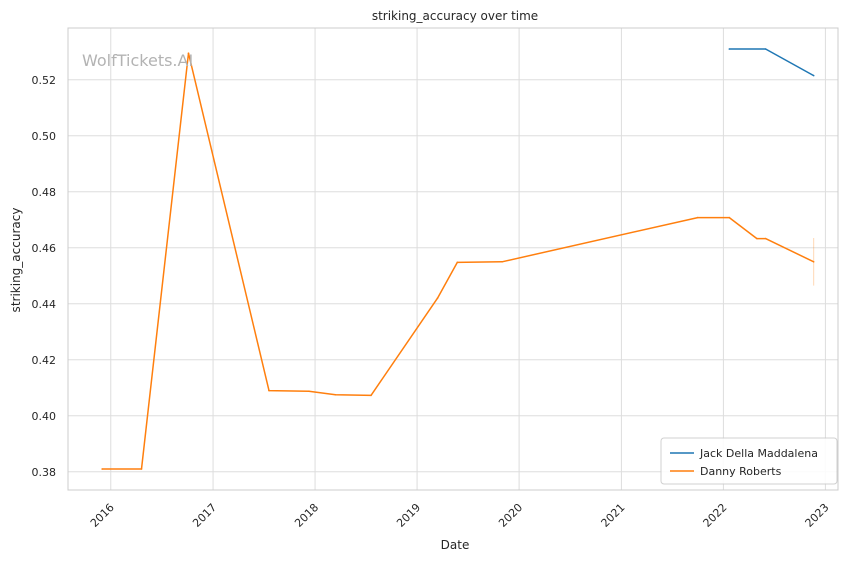 This screenshot has height=561, width=852. Describe the element at coordinates (460, 515) in the screenshot. I see `x-tick-labels: 2016 2017 2018 2019 2020 2021 2022 2023` at that location.